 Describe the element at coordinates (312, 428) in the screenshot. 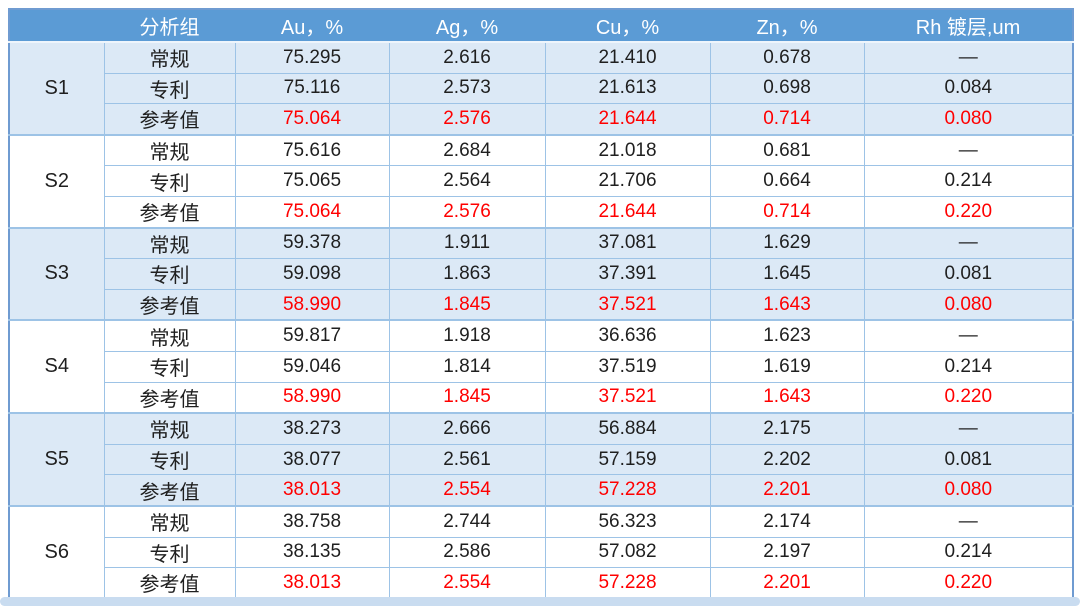

I see `value-cell: 38.273` at that location.